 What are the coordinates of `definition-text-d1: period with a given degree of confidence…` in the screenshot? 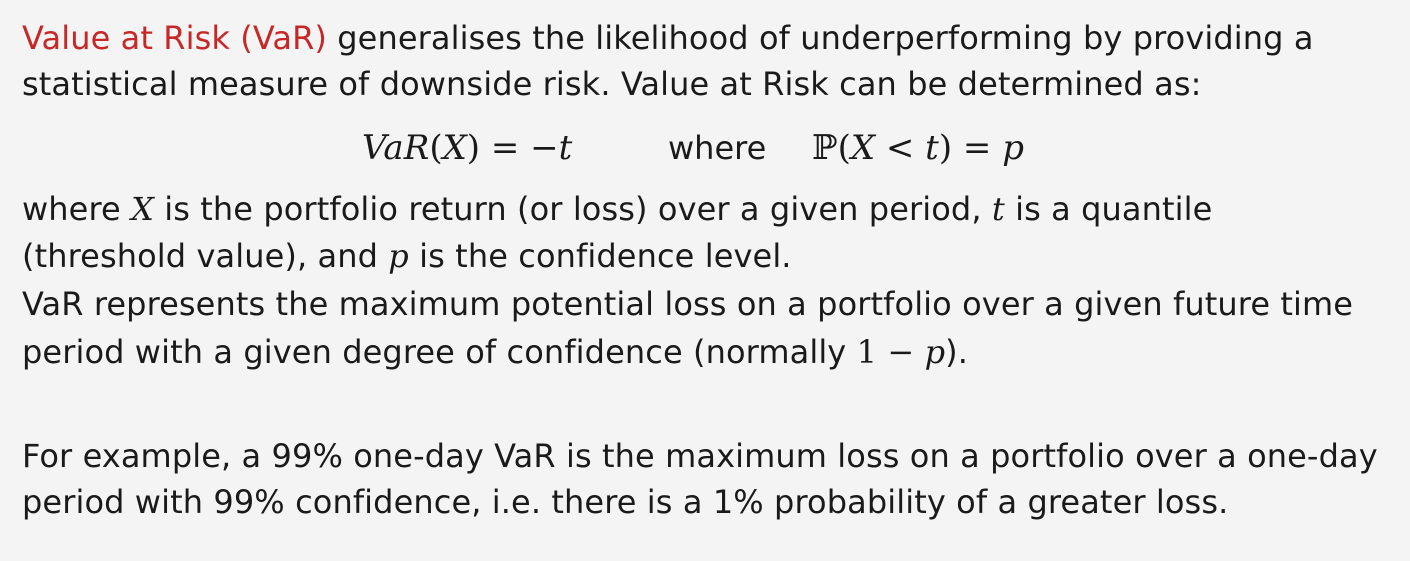 It's located at (439, 352).